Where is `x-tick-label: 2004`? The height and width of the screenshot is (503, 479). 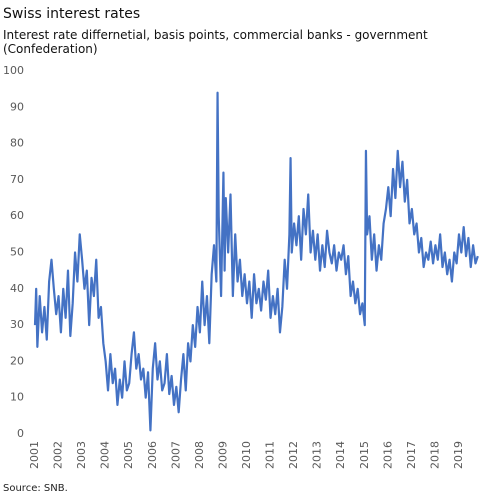 x-tick-label: 2004 is located at coordinates (105, 455).